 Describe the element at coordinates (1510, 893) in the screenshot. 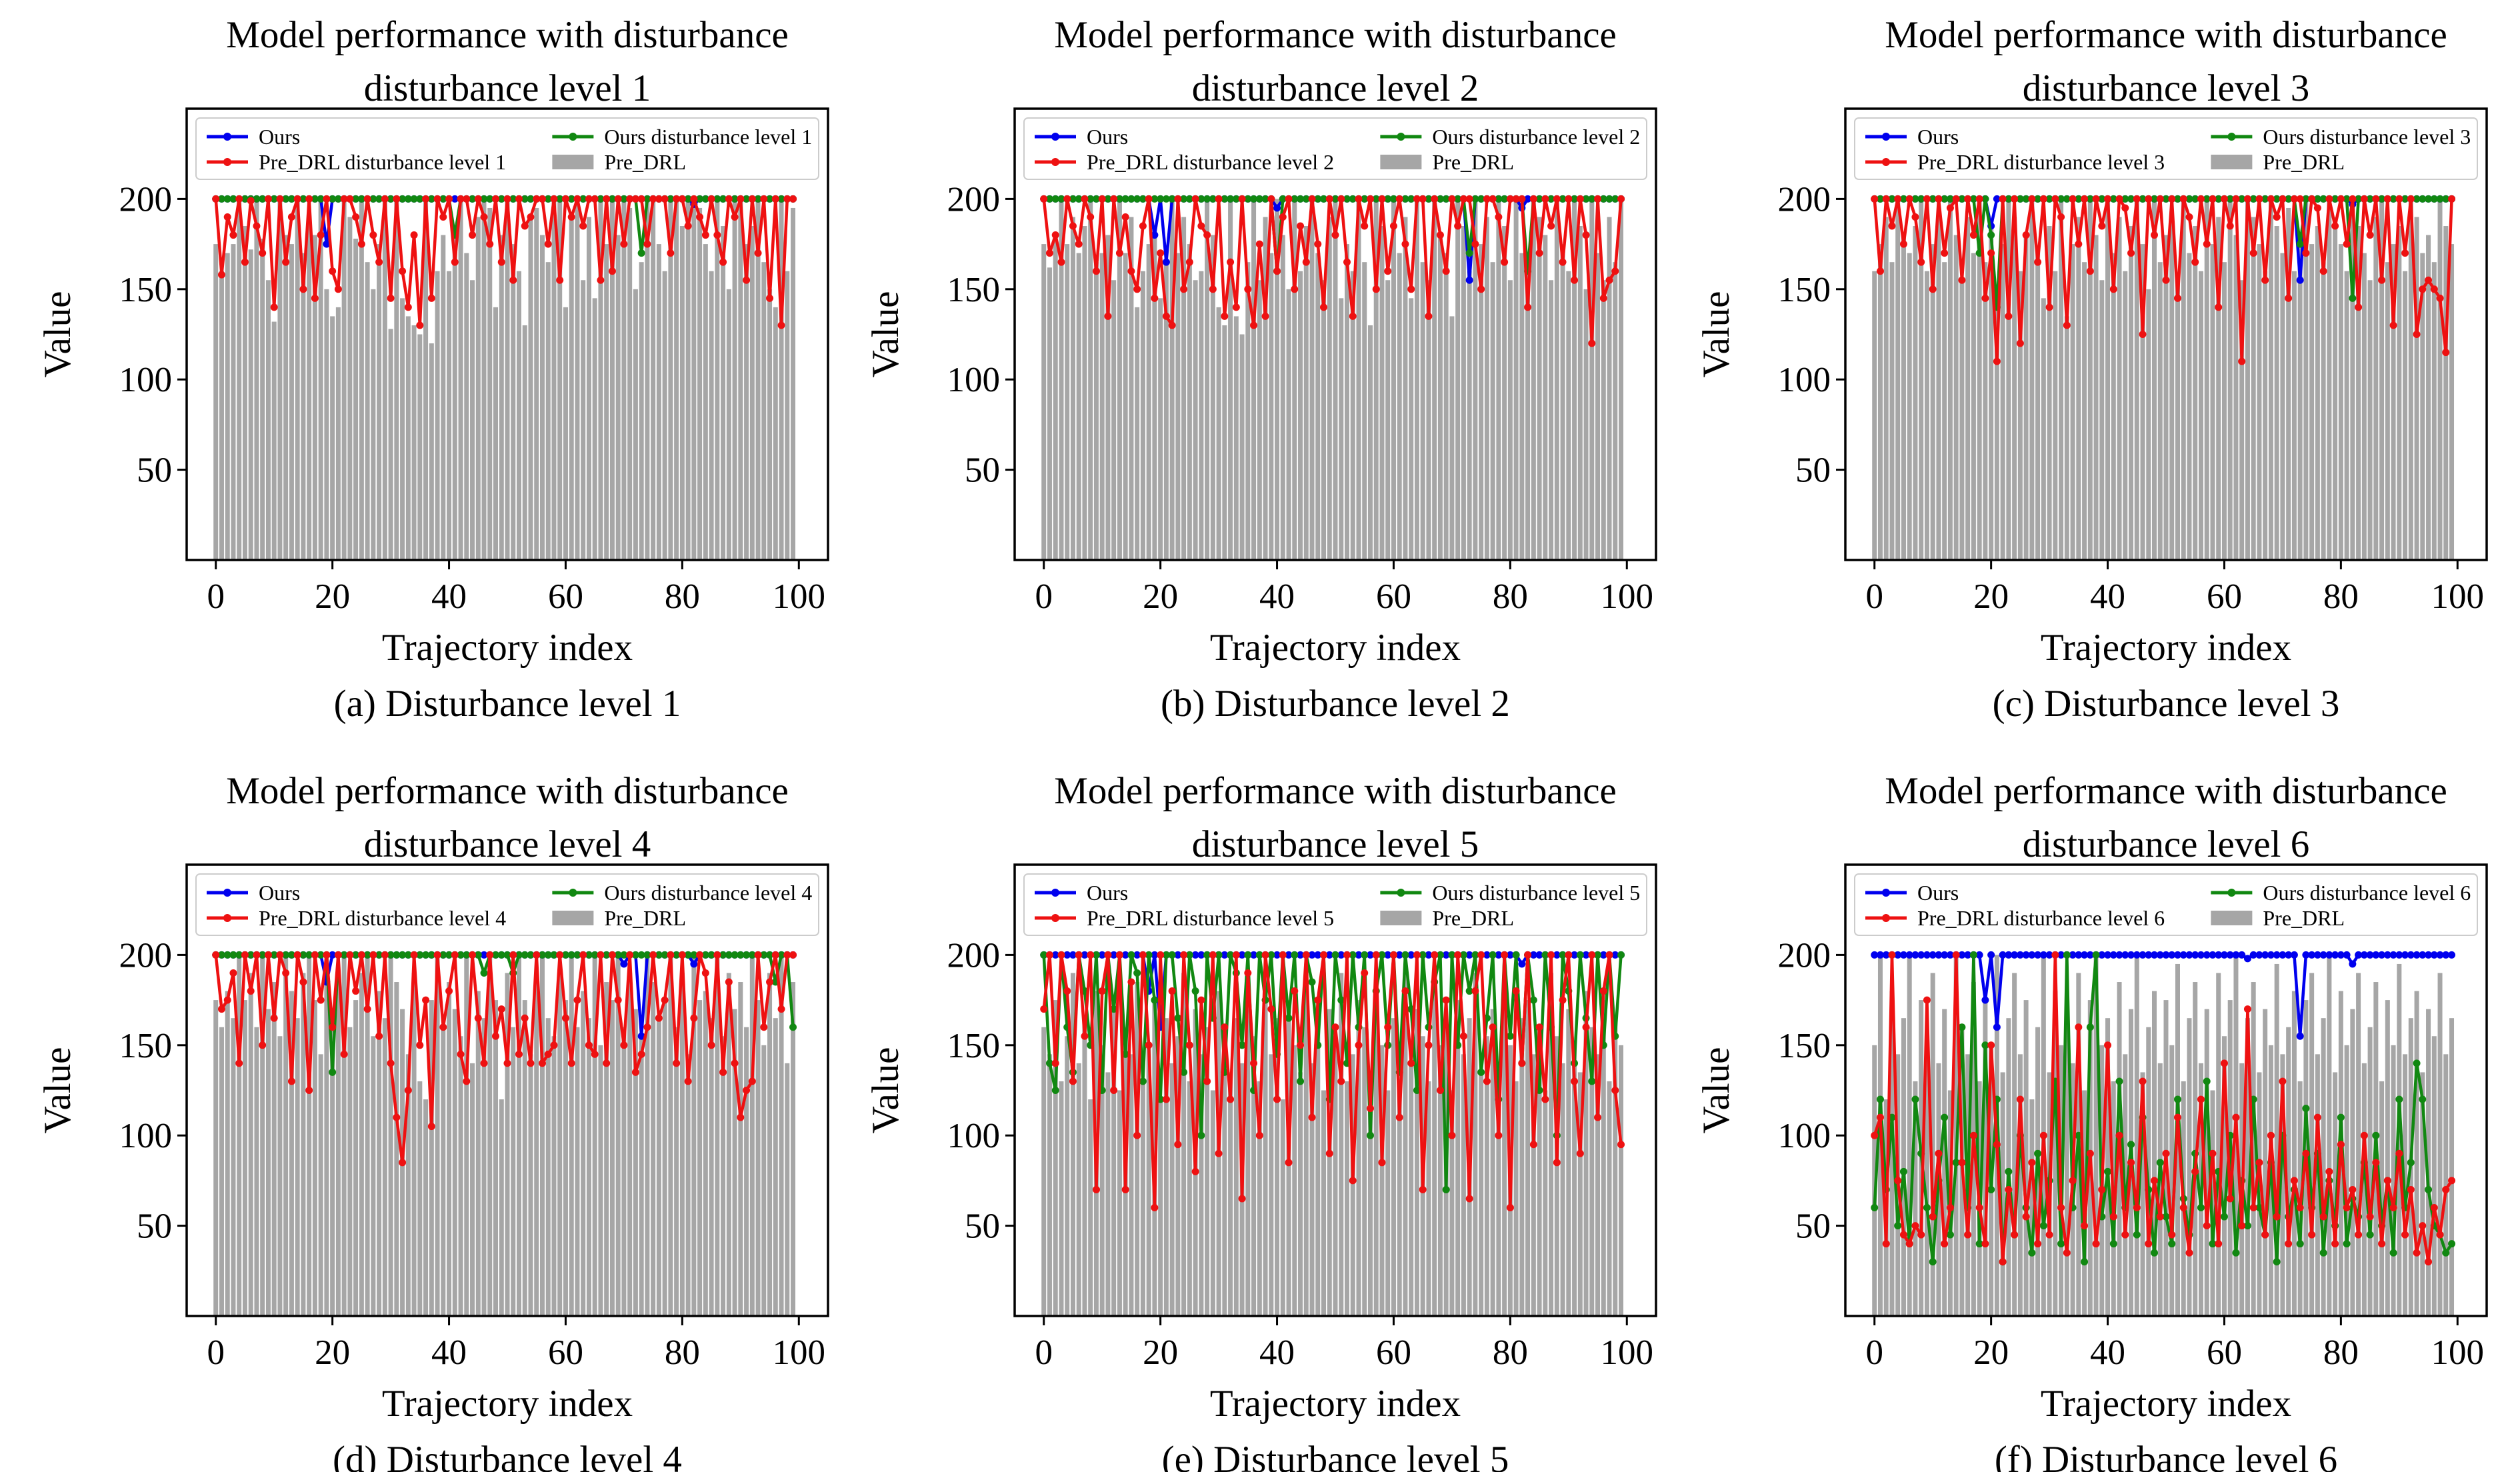

I see `legend-item: Ours disturbance level 5` at that location.